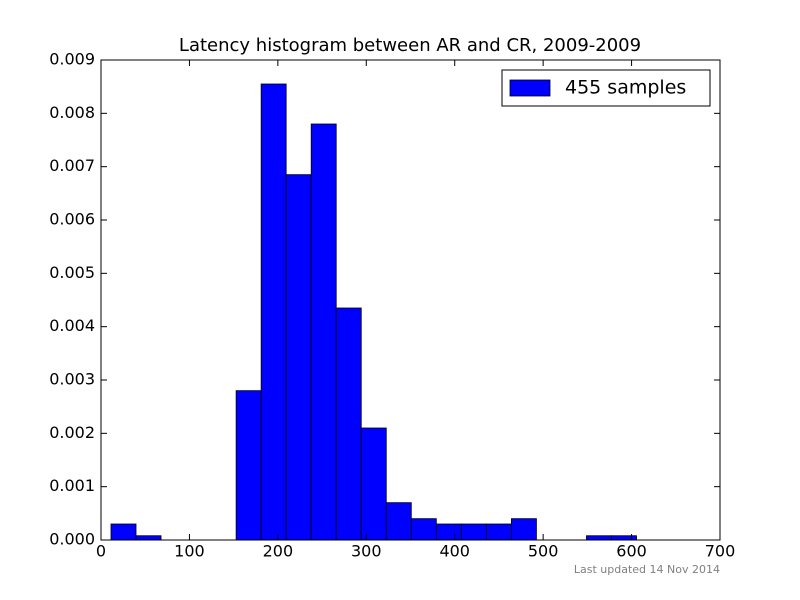 The height and width of the screenshot is (600, 800). What do you see at coordinates (72, 219) in the screenshot?
I see `y-tick-label: 0.006` at bounding box center [72, 219].